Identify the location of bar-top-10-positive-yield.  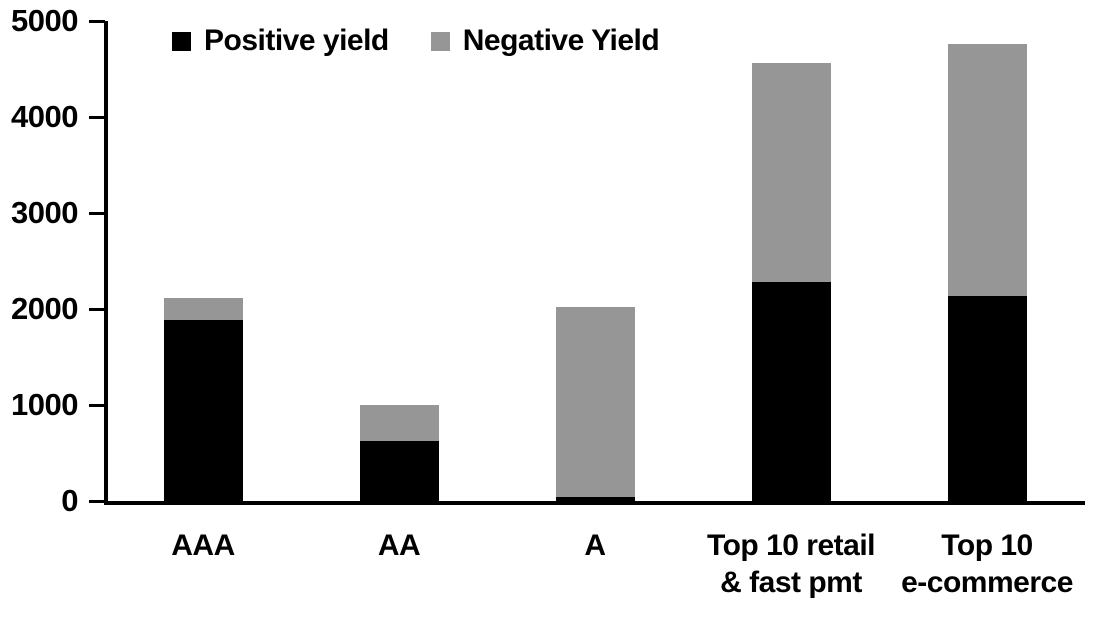
(987, 398).